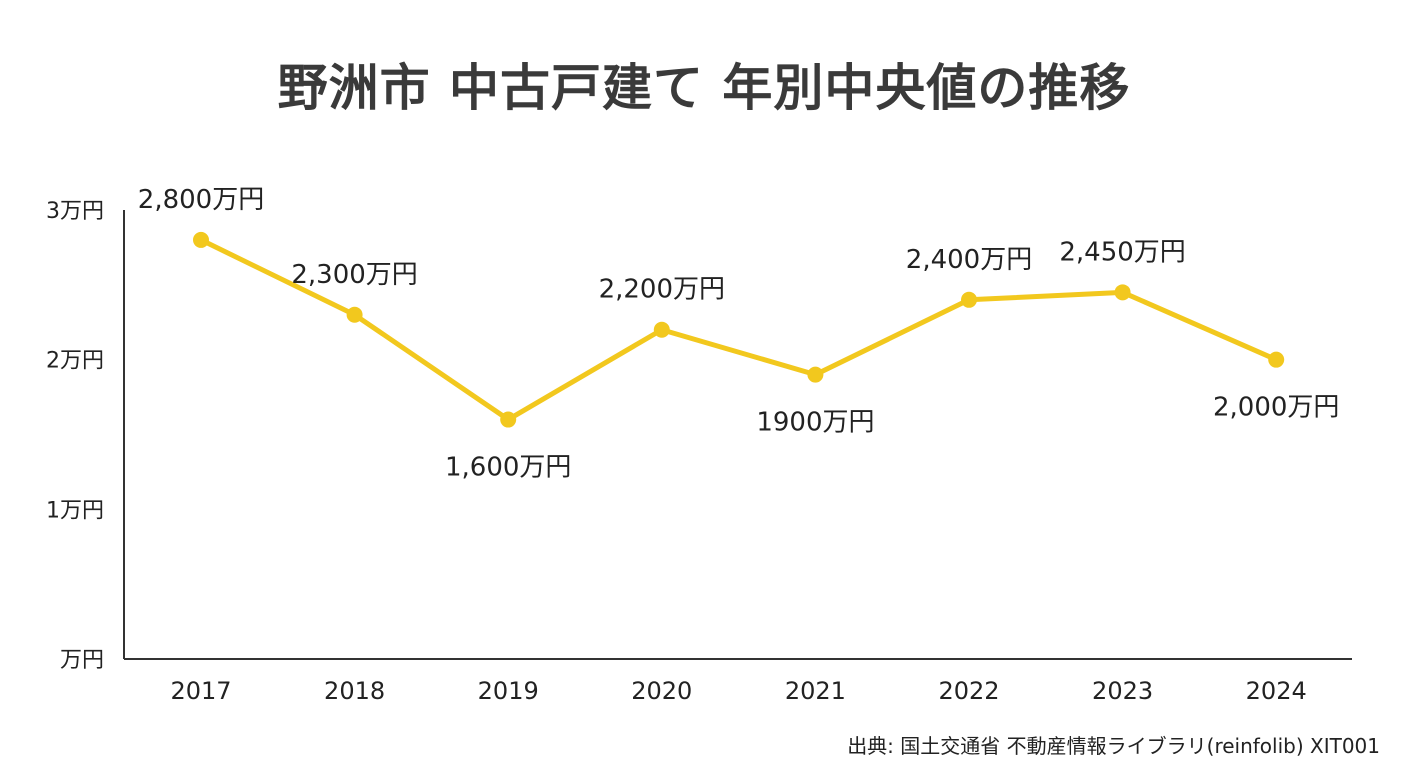  What do you see at coordinates (75, 211) in the screenshot?
I see `y-tick-label: 3万円` at bounding box center [75, 211].